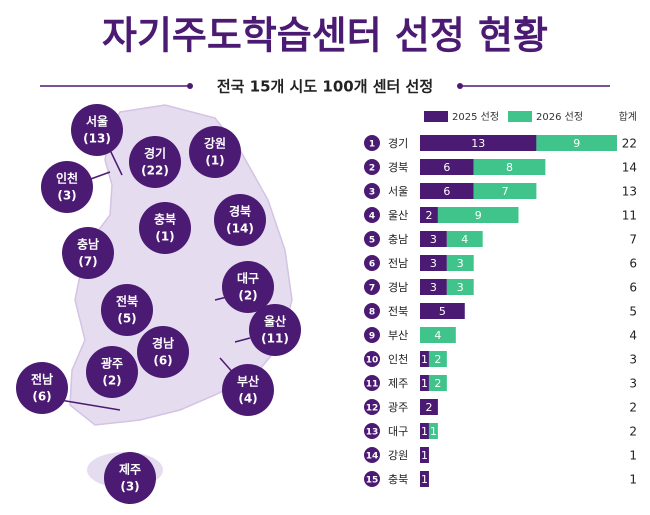 The height and width of the screenshot is (515, 650). I want to click on bar-value: 9, so click(576, 143).